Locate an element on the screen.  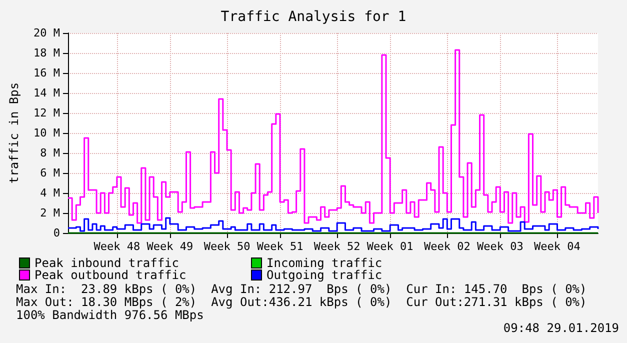
y-tick-label: 0 is located at coordinates (56, 233).